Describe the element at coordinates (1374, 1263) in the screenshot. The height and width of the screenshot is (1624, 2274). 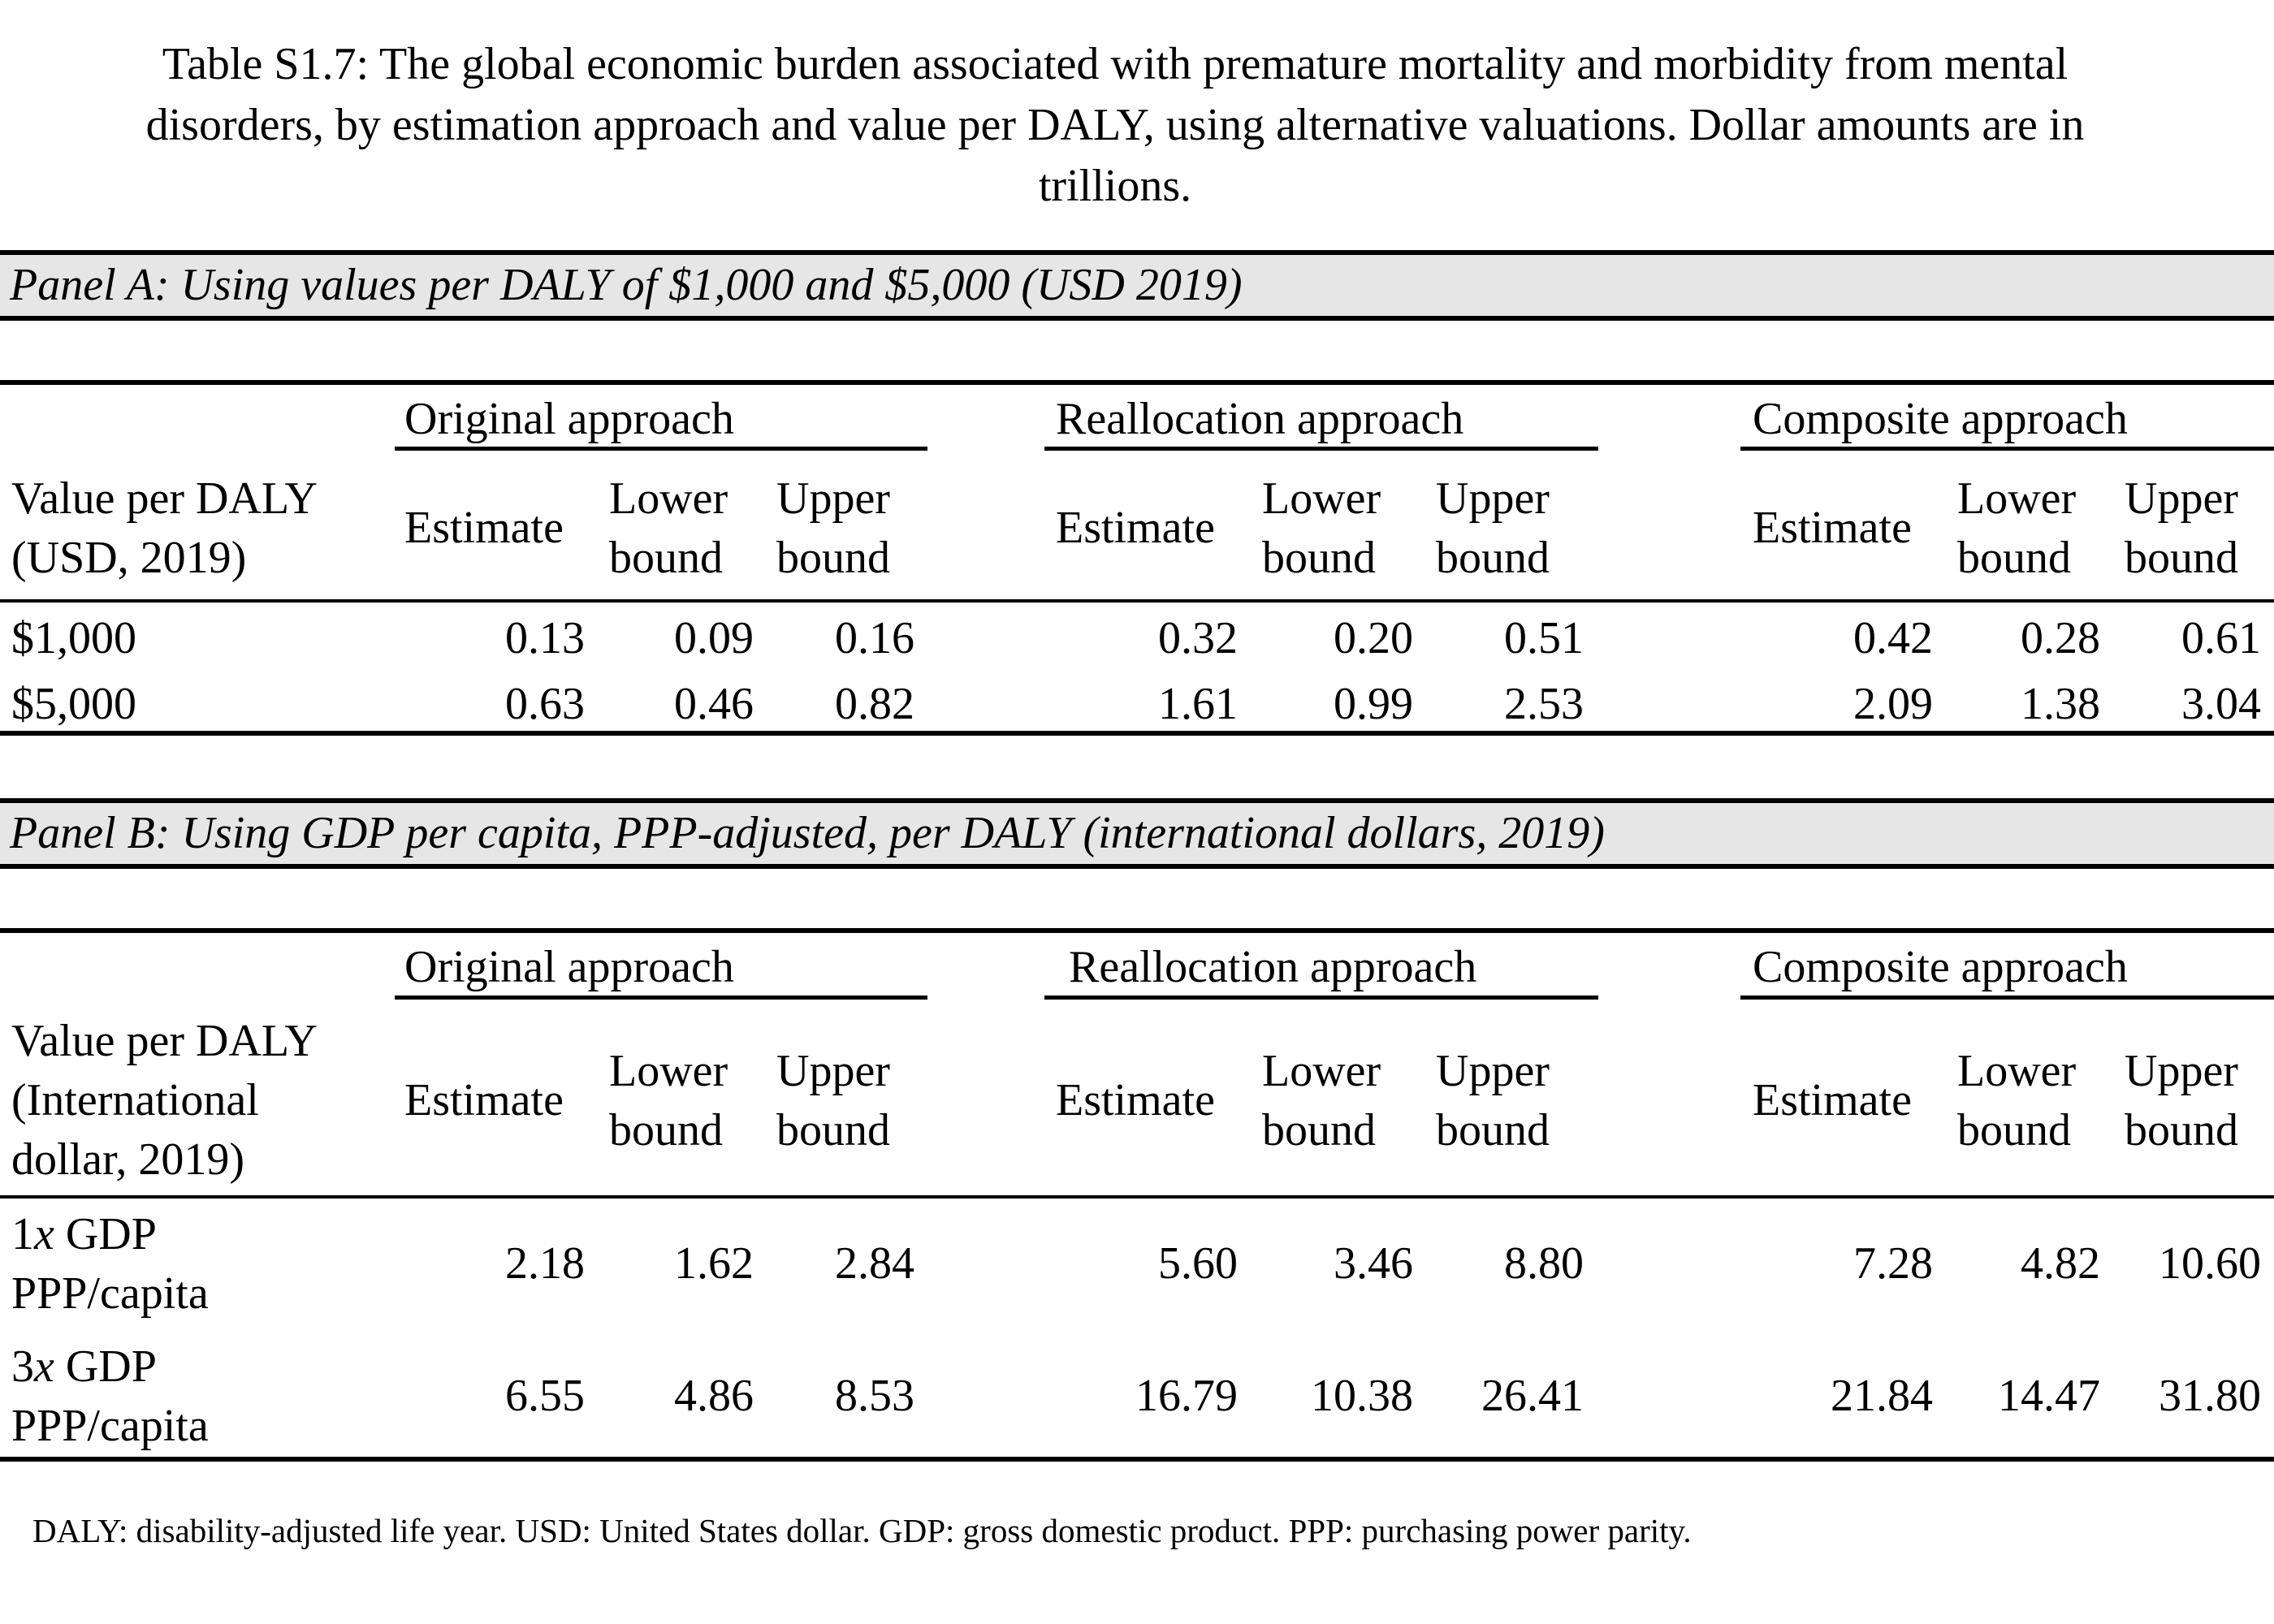
I see `cell-reallocation-lower: 3.46` at that location.